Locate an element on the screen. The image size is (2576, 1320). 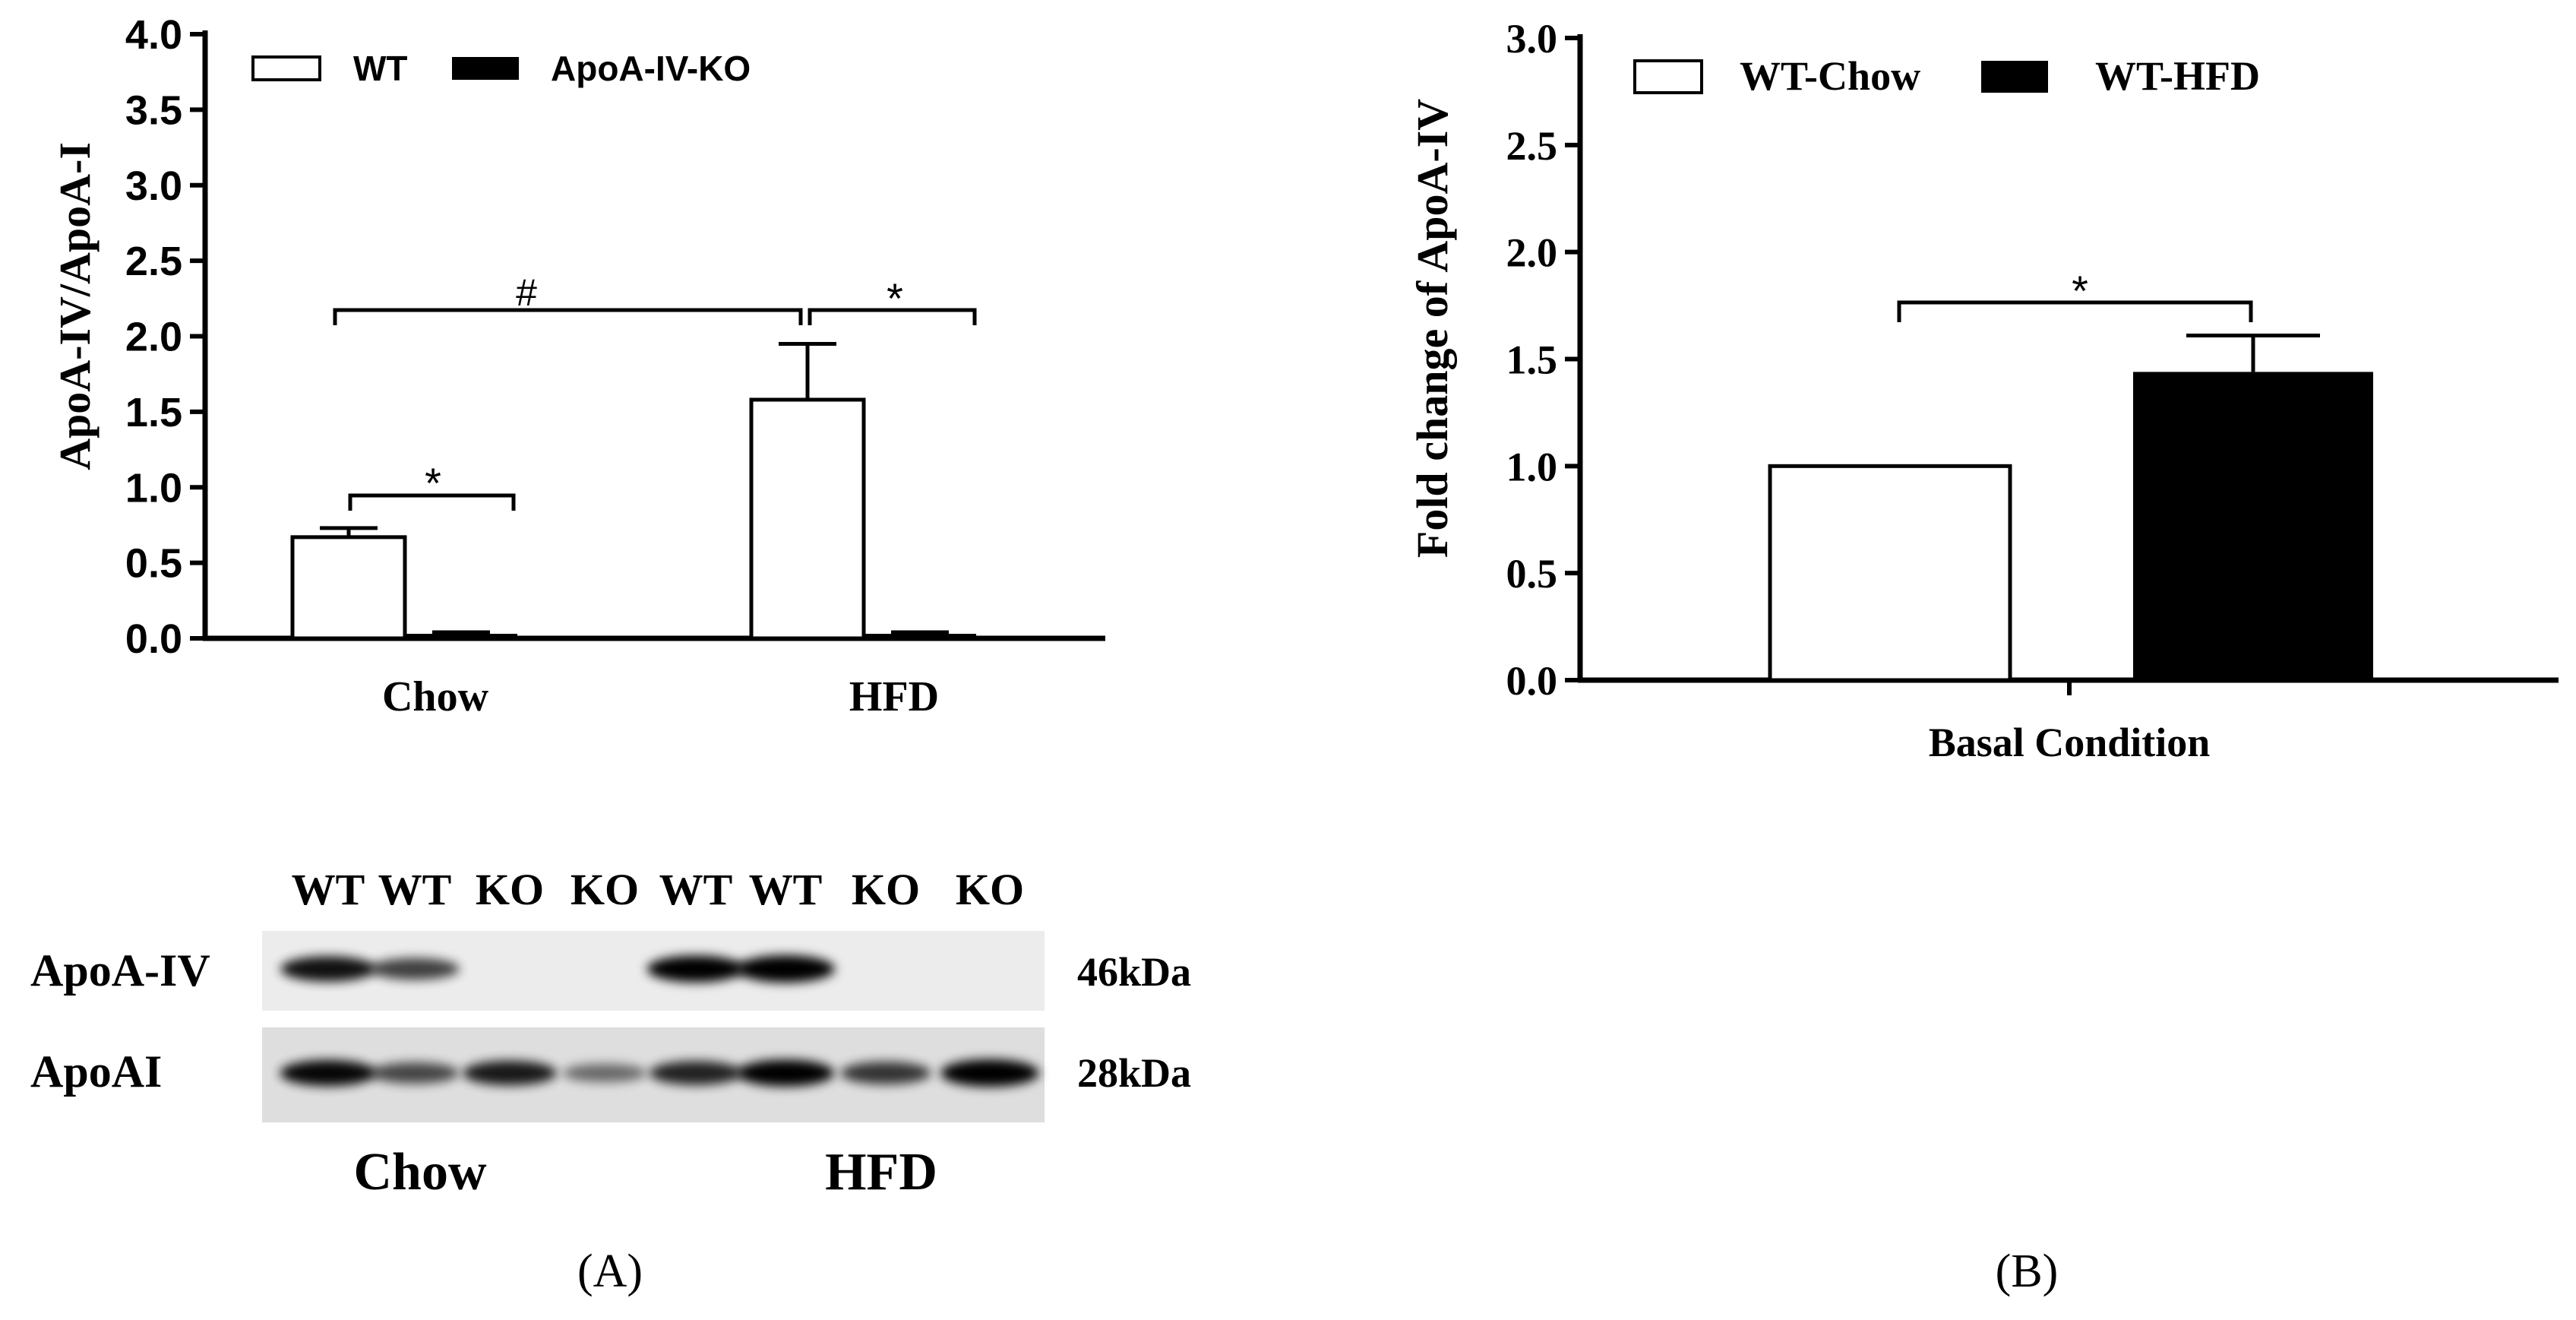
blot-row-label-apoai: ApoAI is located at coordinates (96, 1071).